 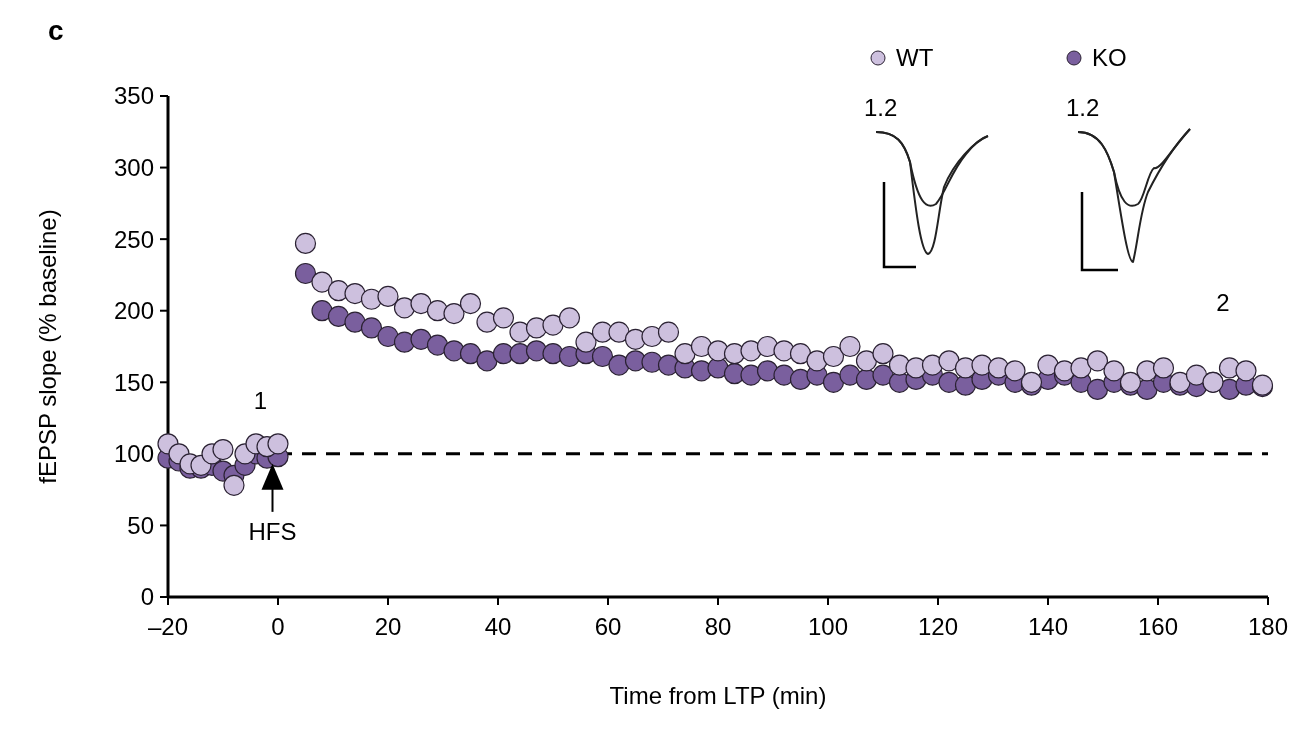 I want to click on x-axis-title: Time from LTP (min), so click(x=718, y=695).